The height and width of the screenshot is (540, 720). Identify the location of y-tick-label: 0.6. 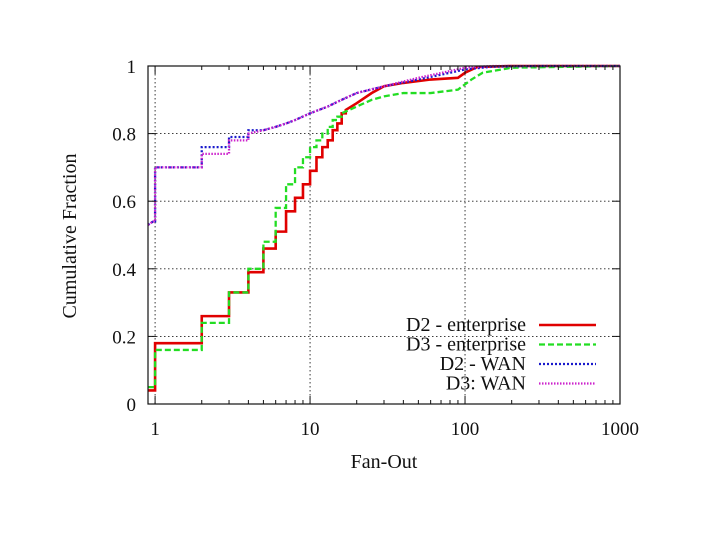
(124, 202).